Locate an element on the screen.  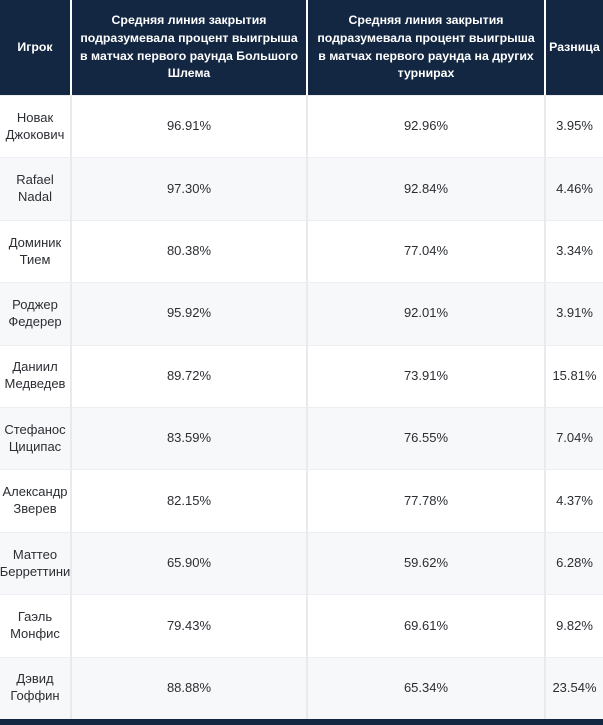
player-name-cell: Александр Зверев is located at coordinates (35, 500).